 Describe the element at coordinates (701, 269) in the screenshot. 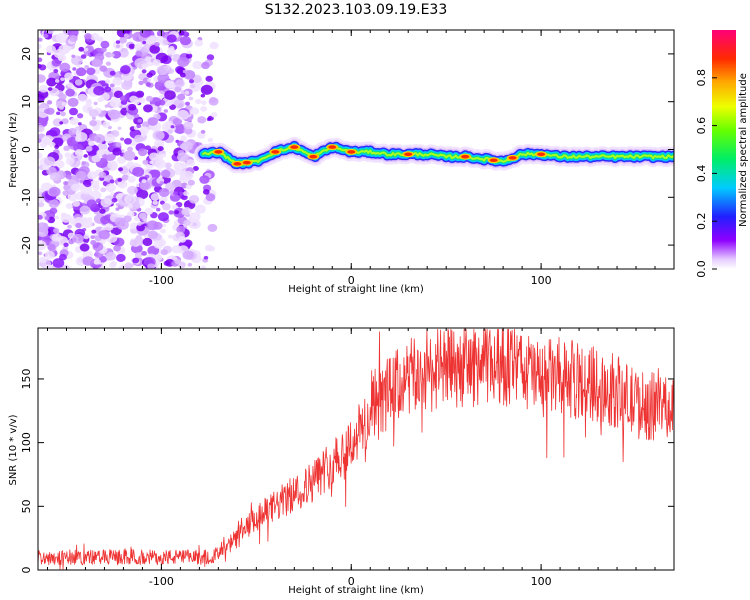

I see `colorbar-tick-label: 0.0` at that location.